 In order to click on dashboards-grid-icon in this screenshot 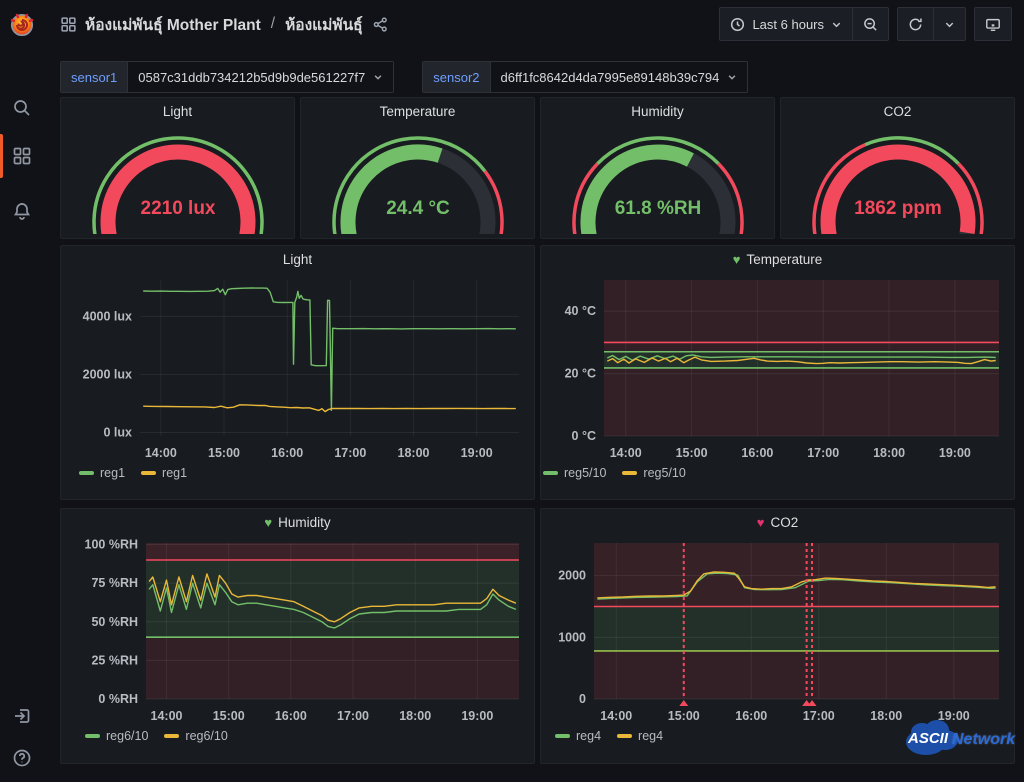, I will do `click(22, 156)`.